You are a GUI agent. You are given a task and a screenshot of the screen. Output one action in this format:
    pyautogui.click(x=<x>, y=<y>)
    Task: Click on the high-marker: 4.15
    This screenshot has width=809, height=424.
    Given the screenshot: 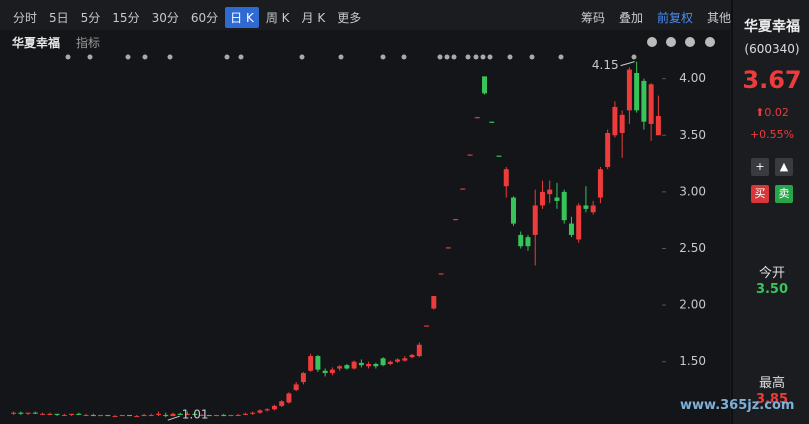 What is the action you would take?
    pyautogui.click(x=605, y=65)
    